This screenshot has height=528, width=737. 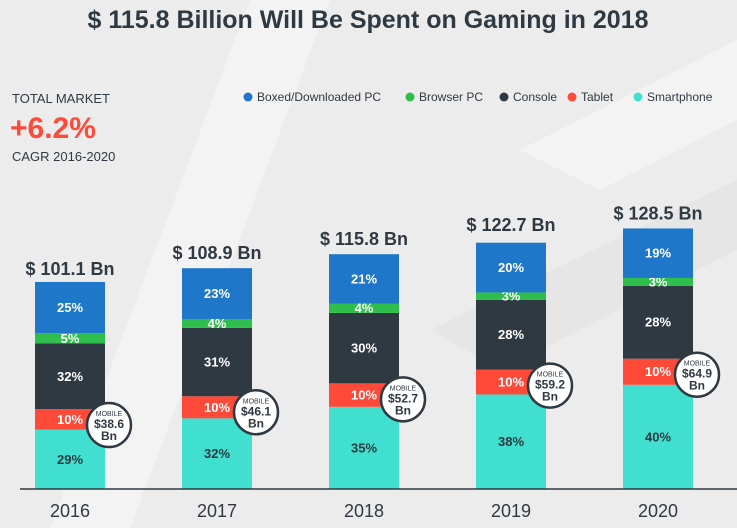 I want to click on mobile-badge-2017: MOBILE$46.1Bn, so click(x=256, y=412).